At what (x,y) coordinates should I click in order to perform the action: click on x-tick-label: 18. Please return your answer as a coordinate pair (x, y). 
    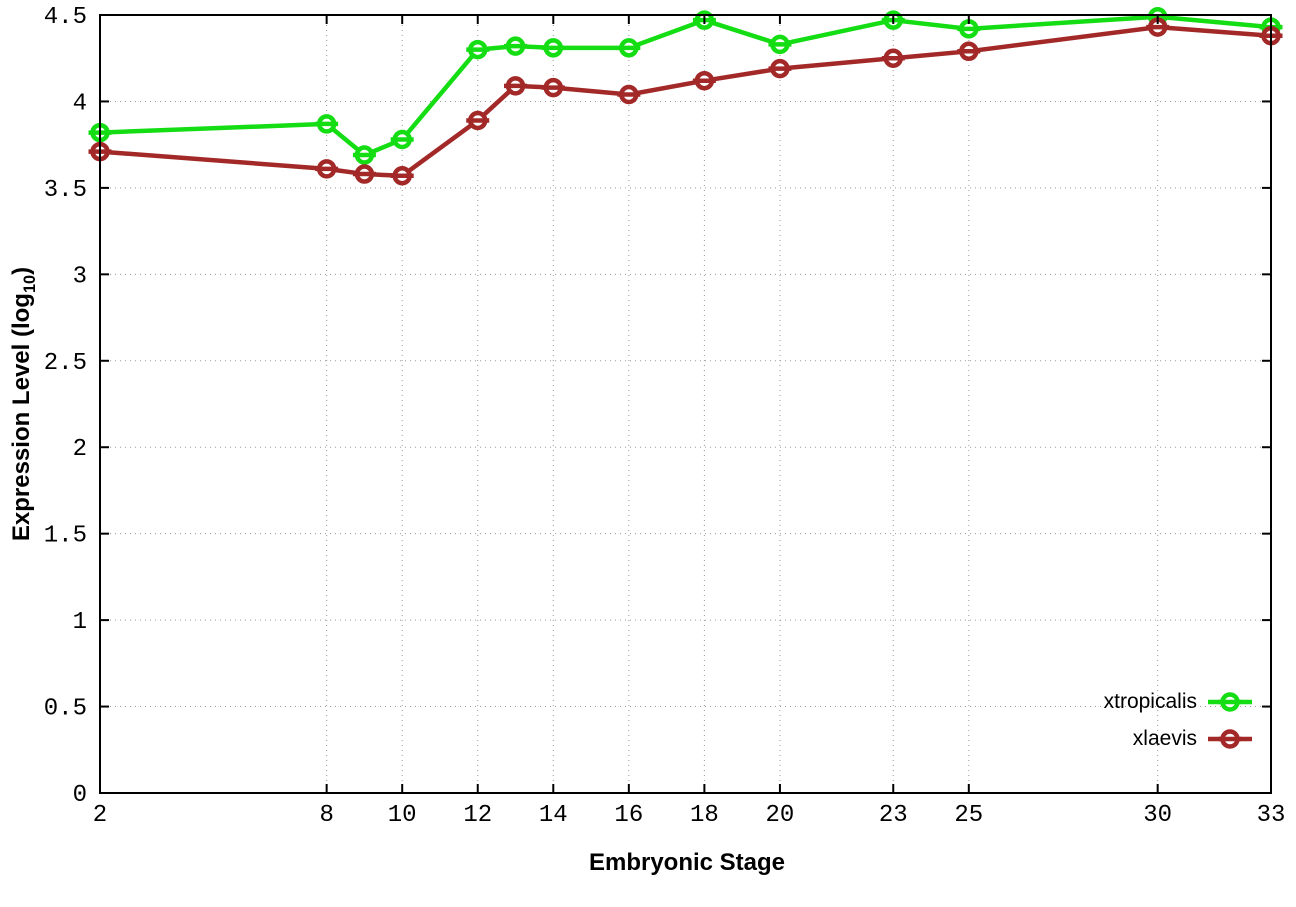
    Looking at the image, I should click on (704, 815).